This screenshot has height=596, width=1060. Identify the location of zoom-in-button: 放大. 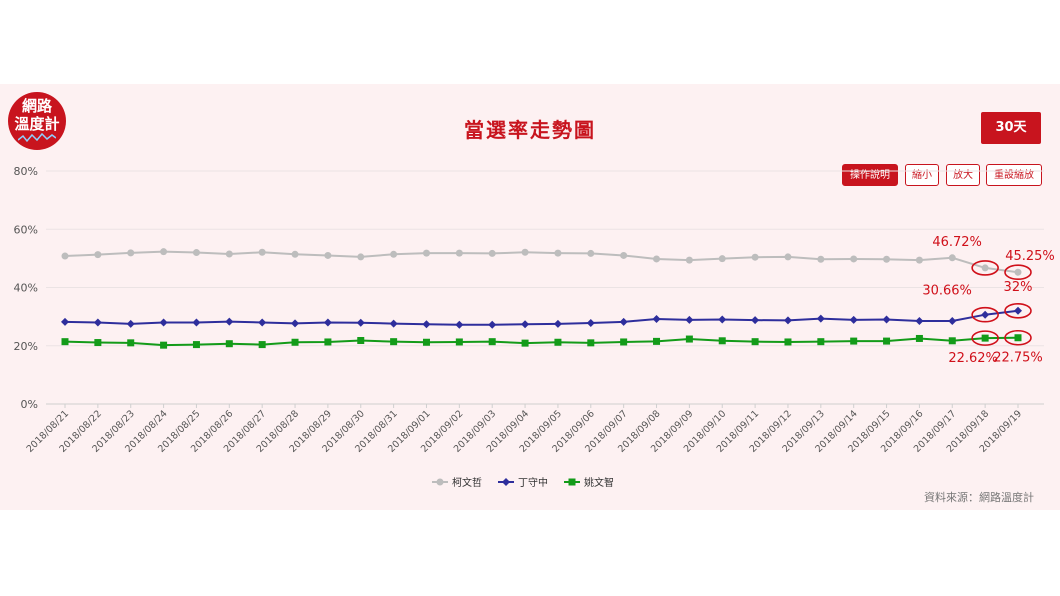
(963, 175).